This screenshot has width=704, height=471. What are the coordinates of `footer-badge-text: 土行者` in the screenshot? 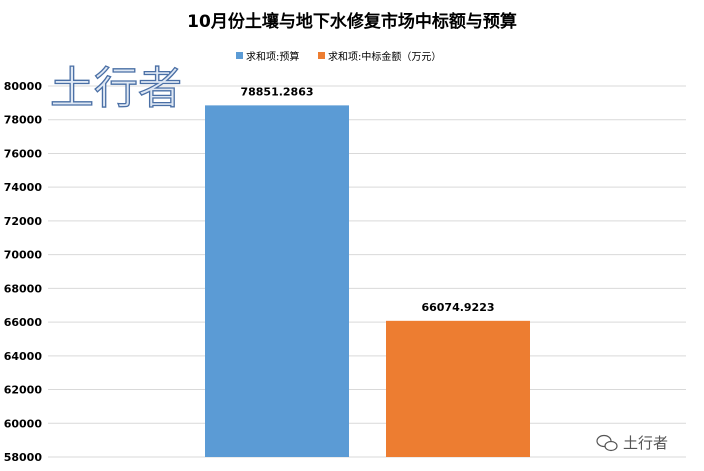 It's located at (645, 443).